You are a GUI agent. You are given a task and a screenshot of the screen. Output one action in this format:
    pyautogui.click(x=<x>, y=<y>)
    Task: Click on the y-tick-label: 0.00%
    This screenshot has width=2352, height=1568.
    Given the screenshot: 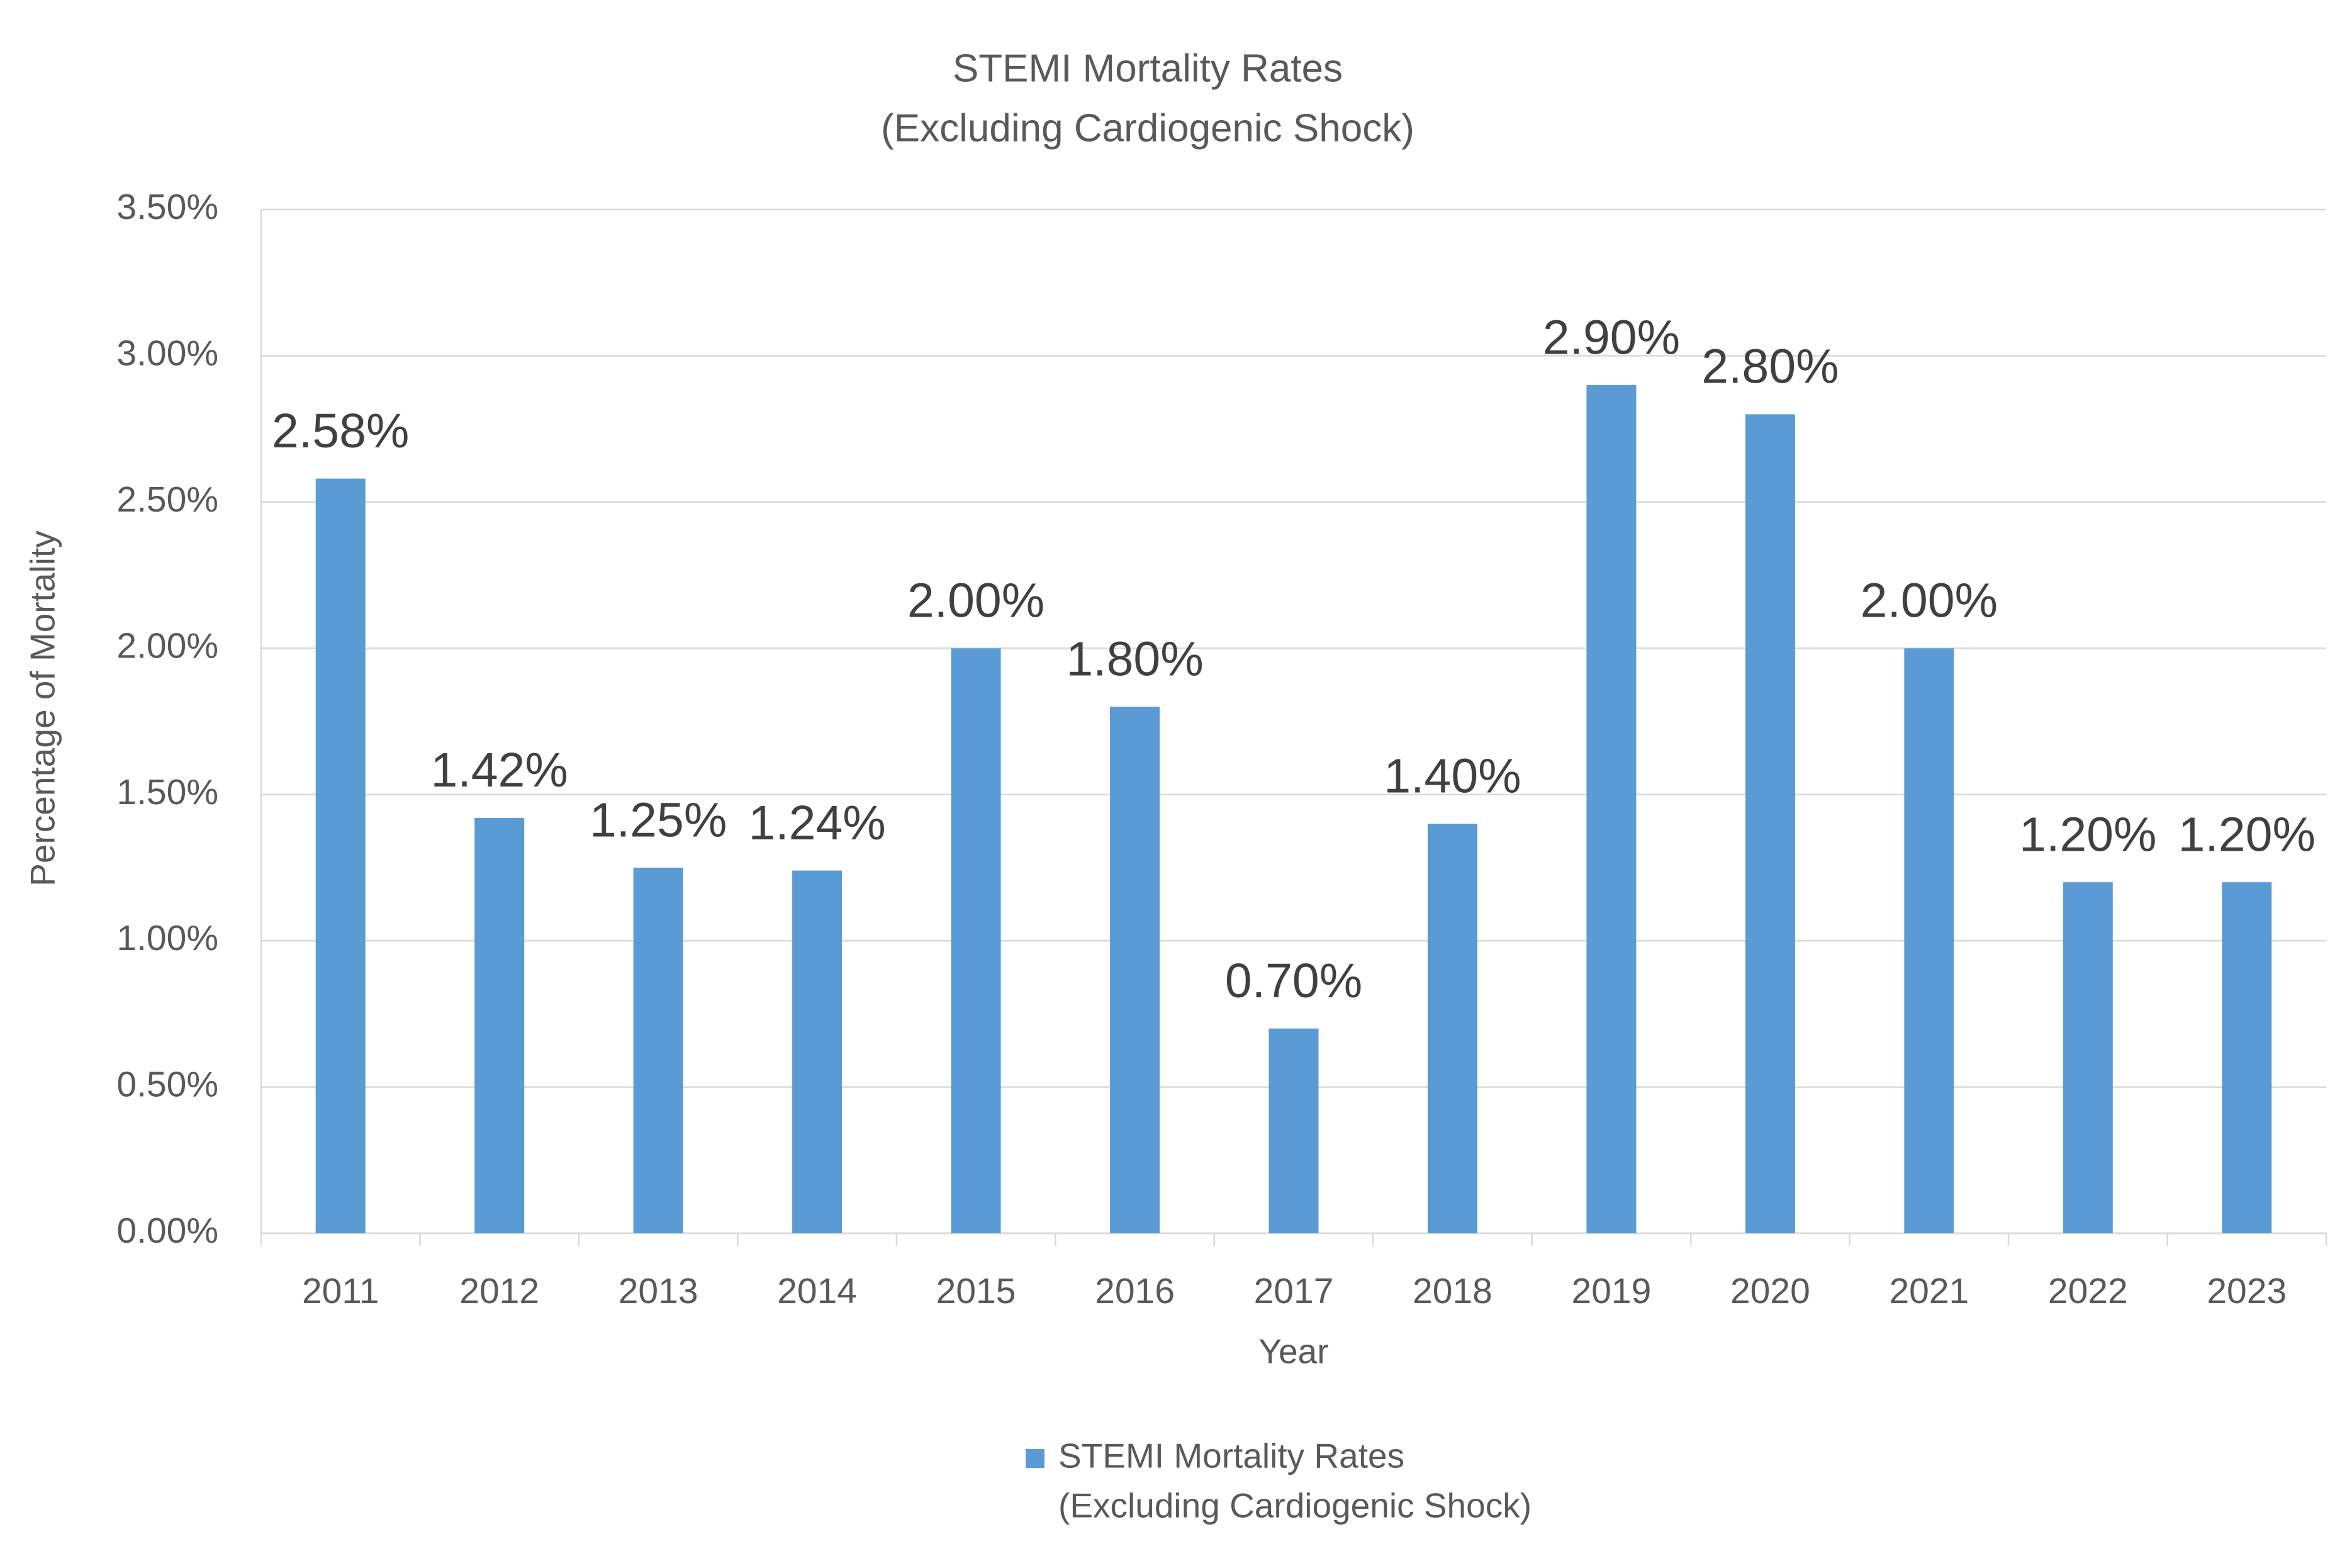 What is the action you would take?
    pyautogui.click(x=167, y=1231)
    